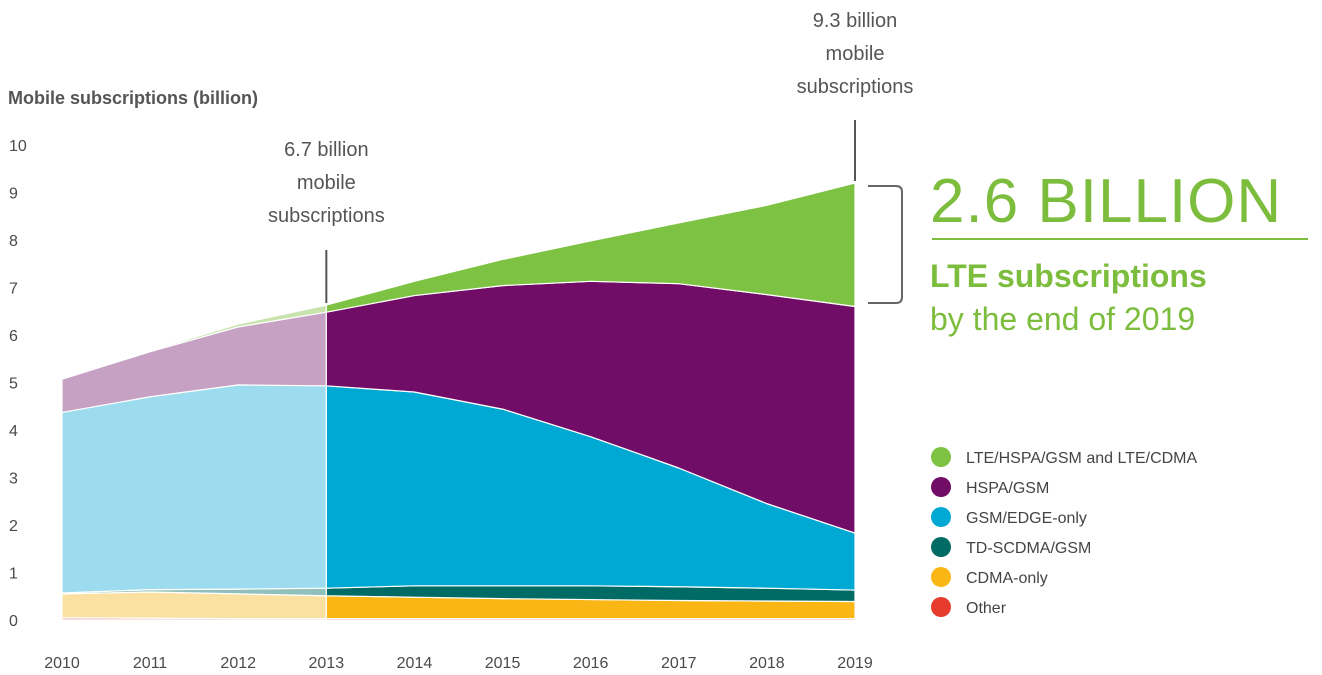 The image size is (1322, 675). What do you see at coordinates (13, 194) in the screenshot?
I see `y-tick-label: 9` at bounding box center [13, 194].